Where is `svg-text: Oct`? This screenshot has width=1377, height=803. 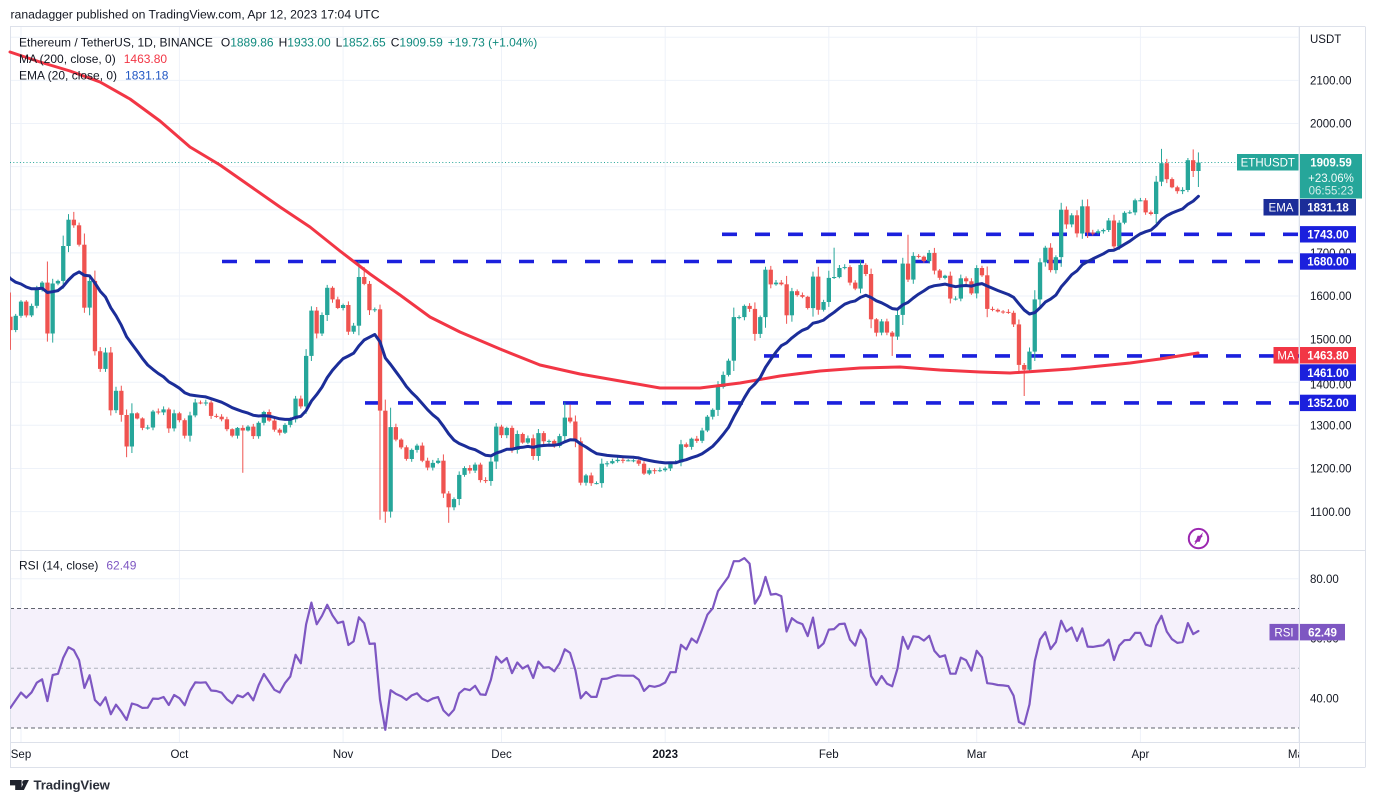
svg-text: Oct is located at coordinates (179, 755).